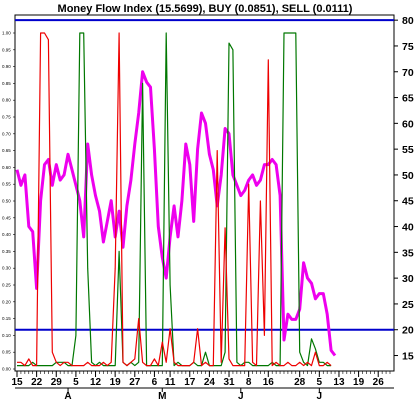 Image resolution: width=420 pixels, height=400 pixels. Describe the element at coordinates (170, 382) in the screenshot. I see `x-tick-label: 11` at that location.